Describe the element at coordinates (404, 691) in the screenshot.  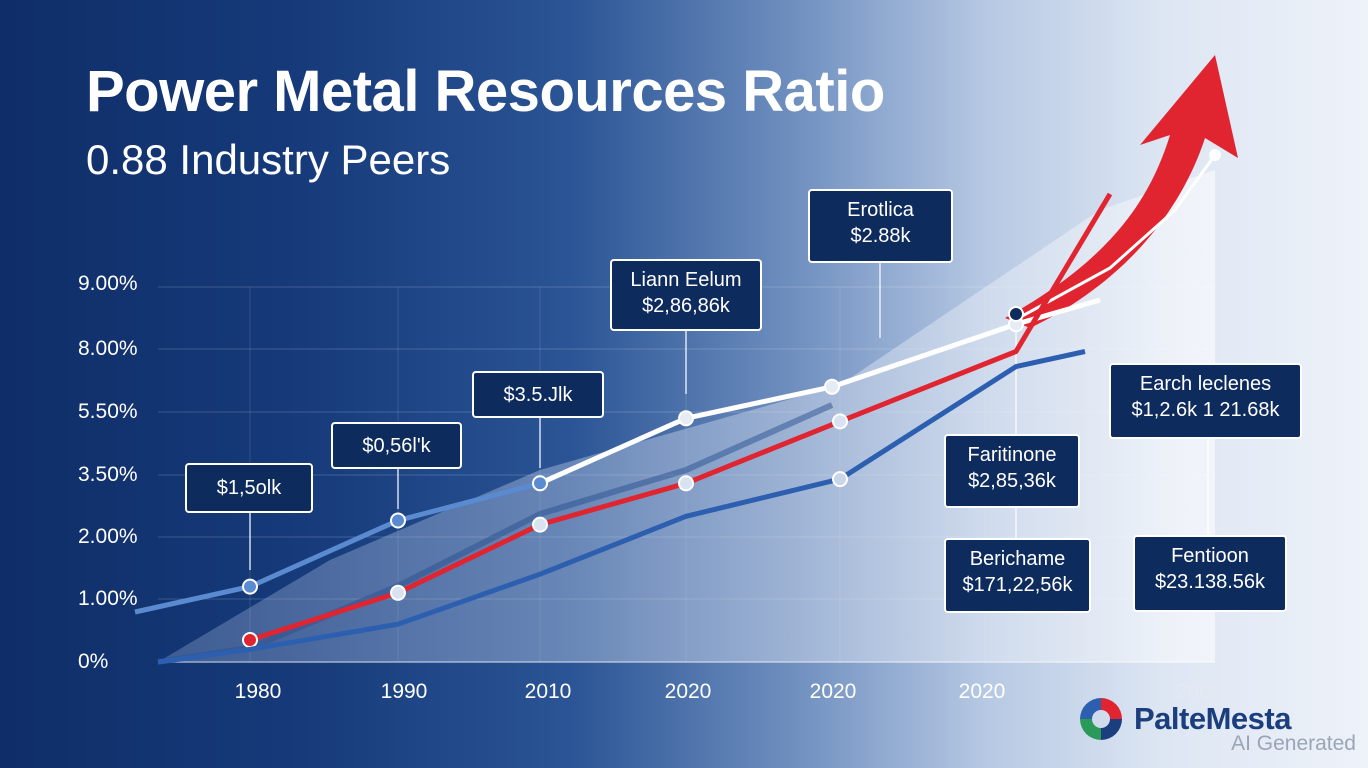
I see `x-tick-label: 1990` at that location.